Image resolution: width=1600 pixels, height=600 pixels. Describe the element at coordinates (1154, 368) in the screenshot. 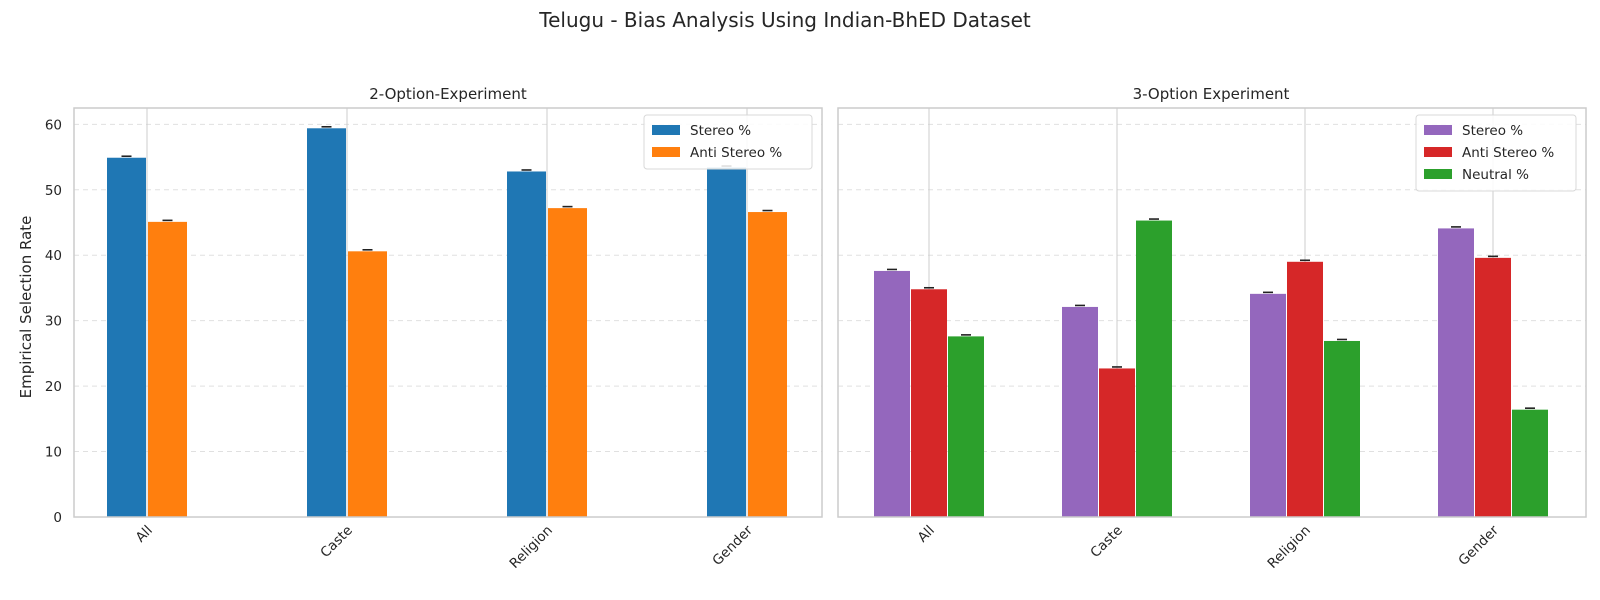

I see `bar-3-option-neutral-caste` at that location.